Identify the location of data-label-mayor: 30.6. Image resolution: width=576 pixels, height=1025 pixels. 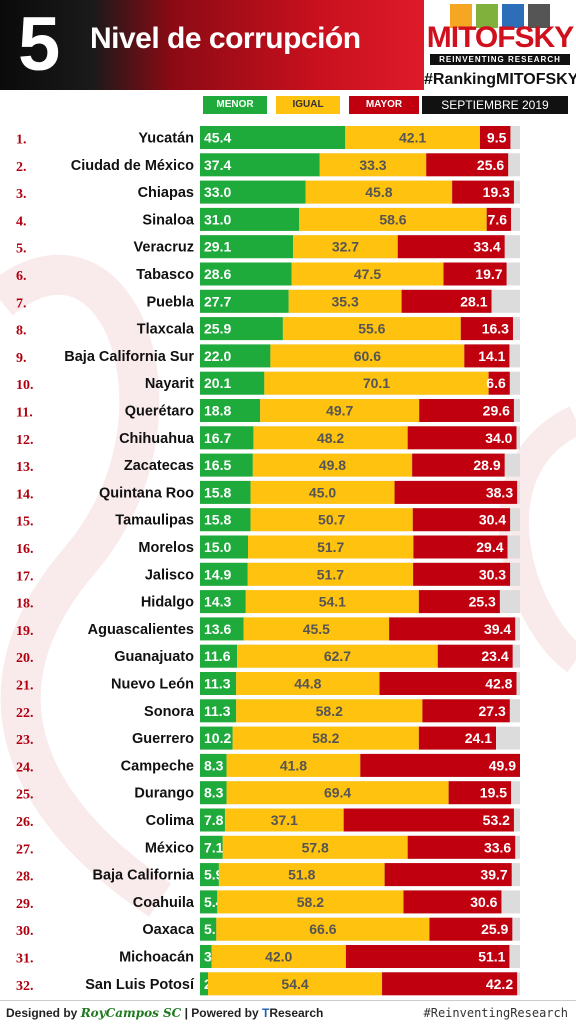
(483, 902).